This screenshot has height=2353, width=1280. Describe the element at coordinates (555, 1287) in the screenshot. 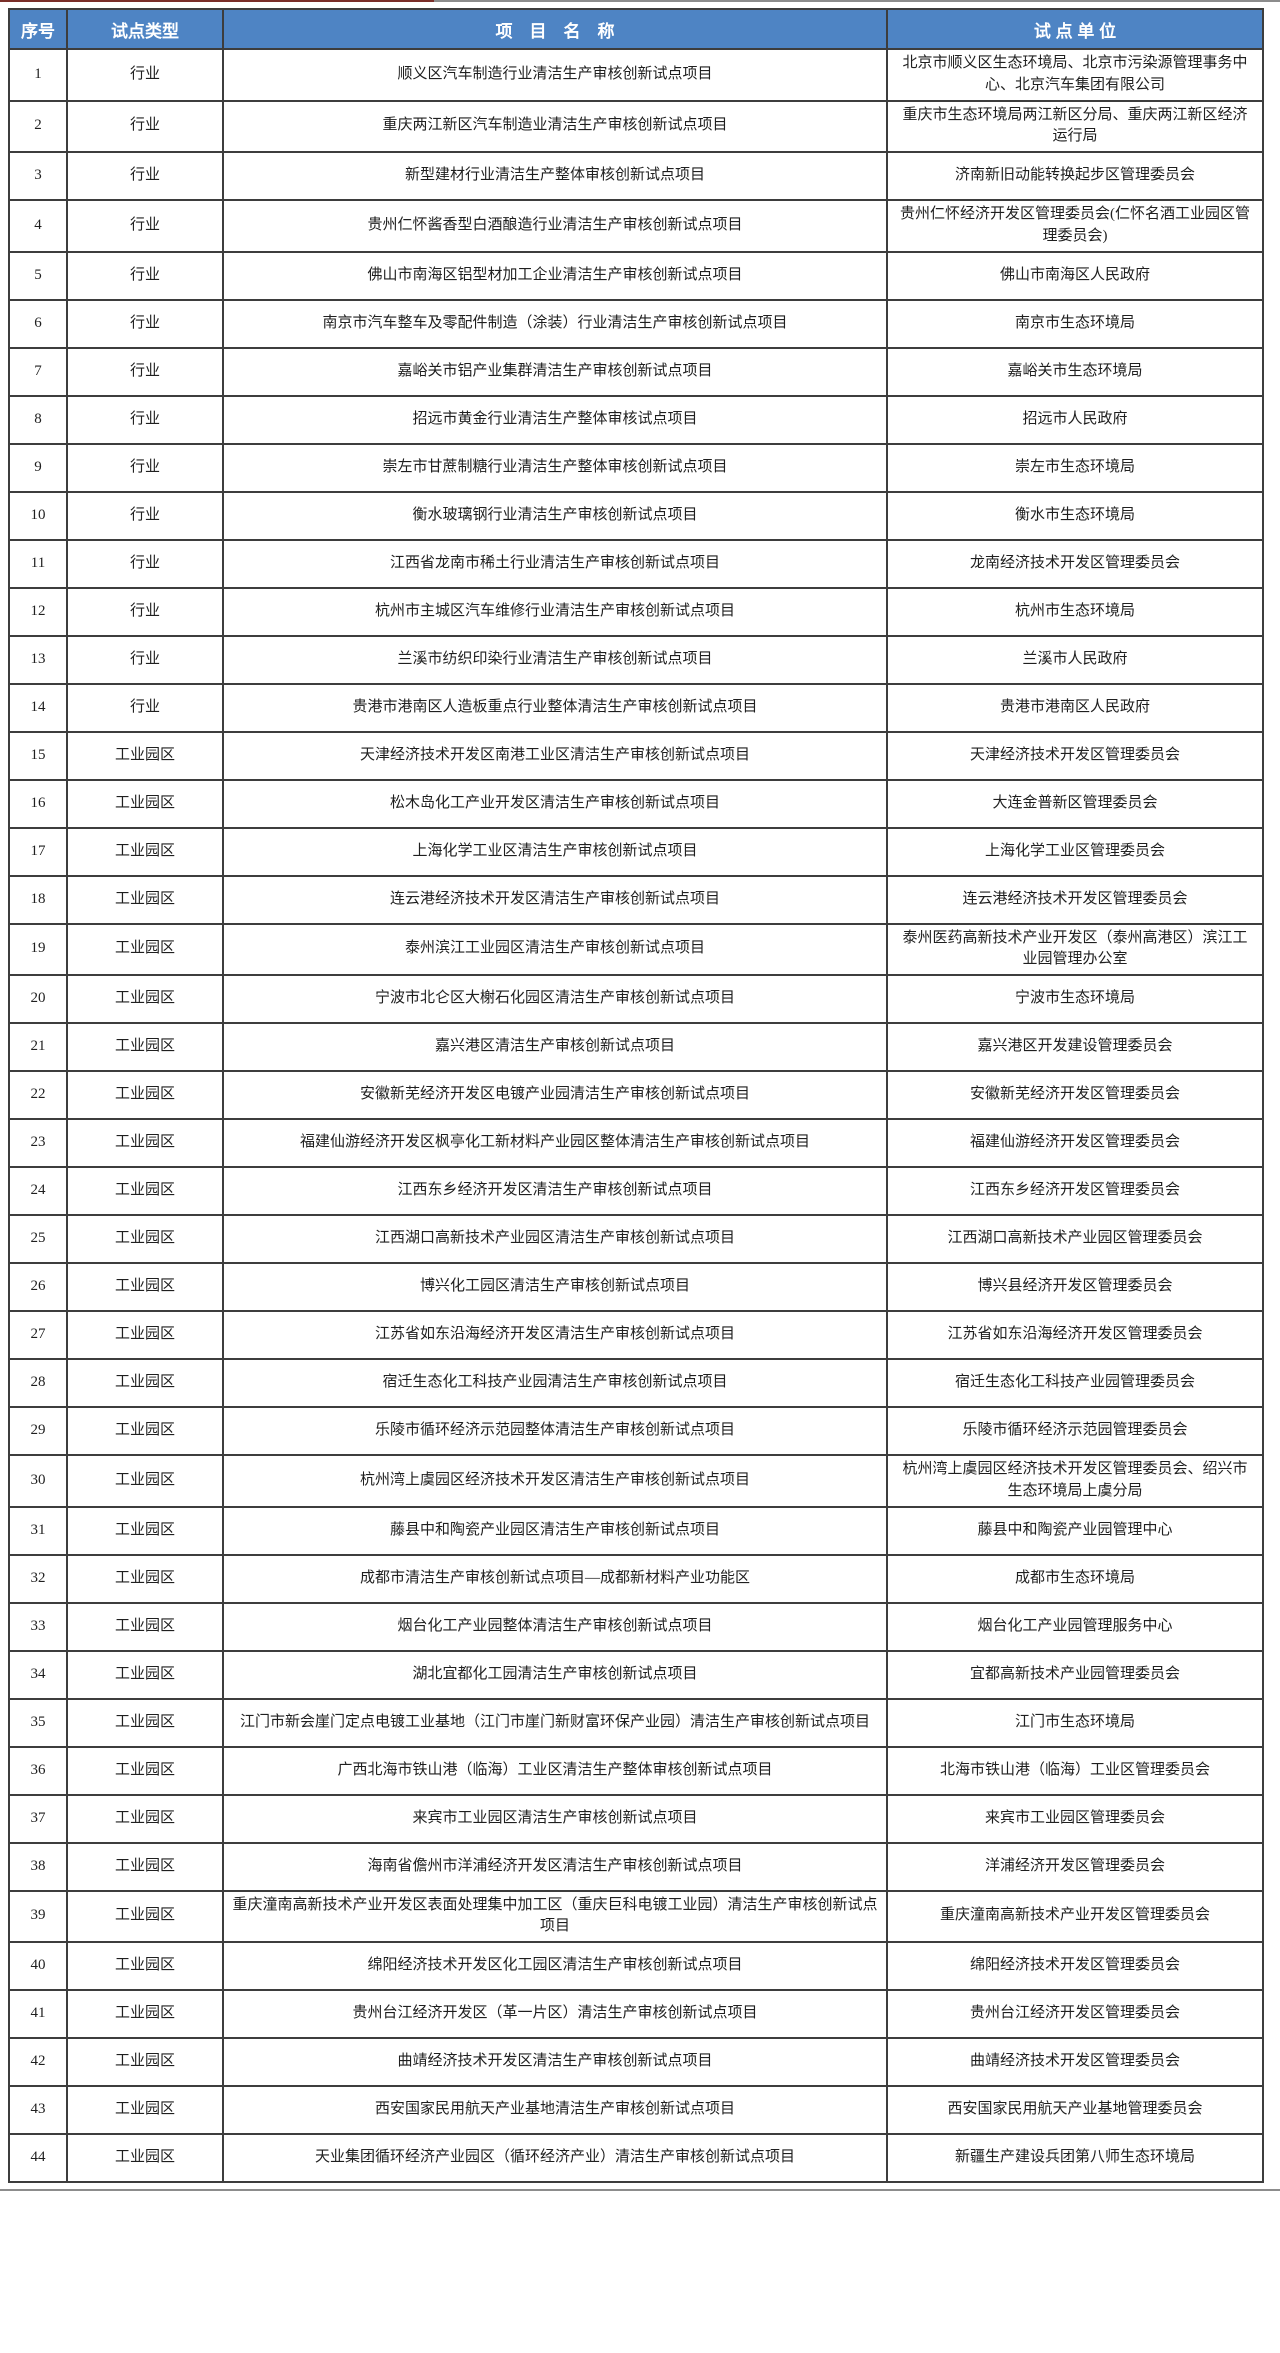

I see `cell-project-name: 博兴化工园区清洁生产审核创新试点项目` at that location.